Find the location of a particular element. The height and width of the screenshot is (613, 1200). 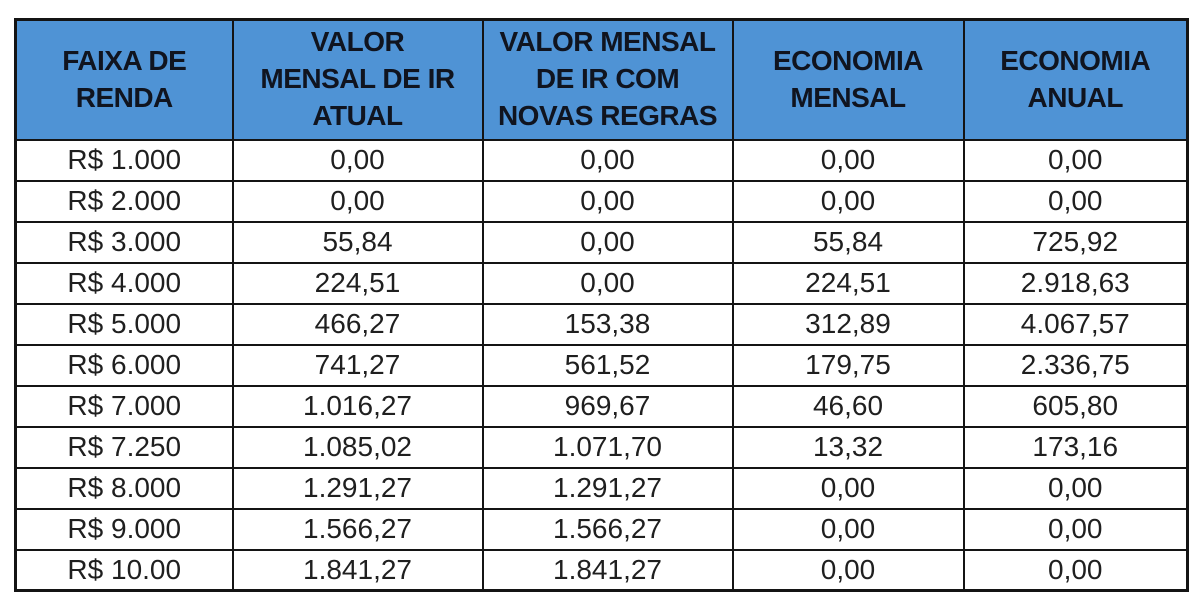

table-row: R$ 8.000 1.291,27 1.291,27 0,00 0,00 is located at coordinates (601, 488).